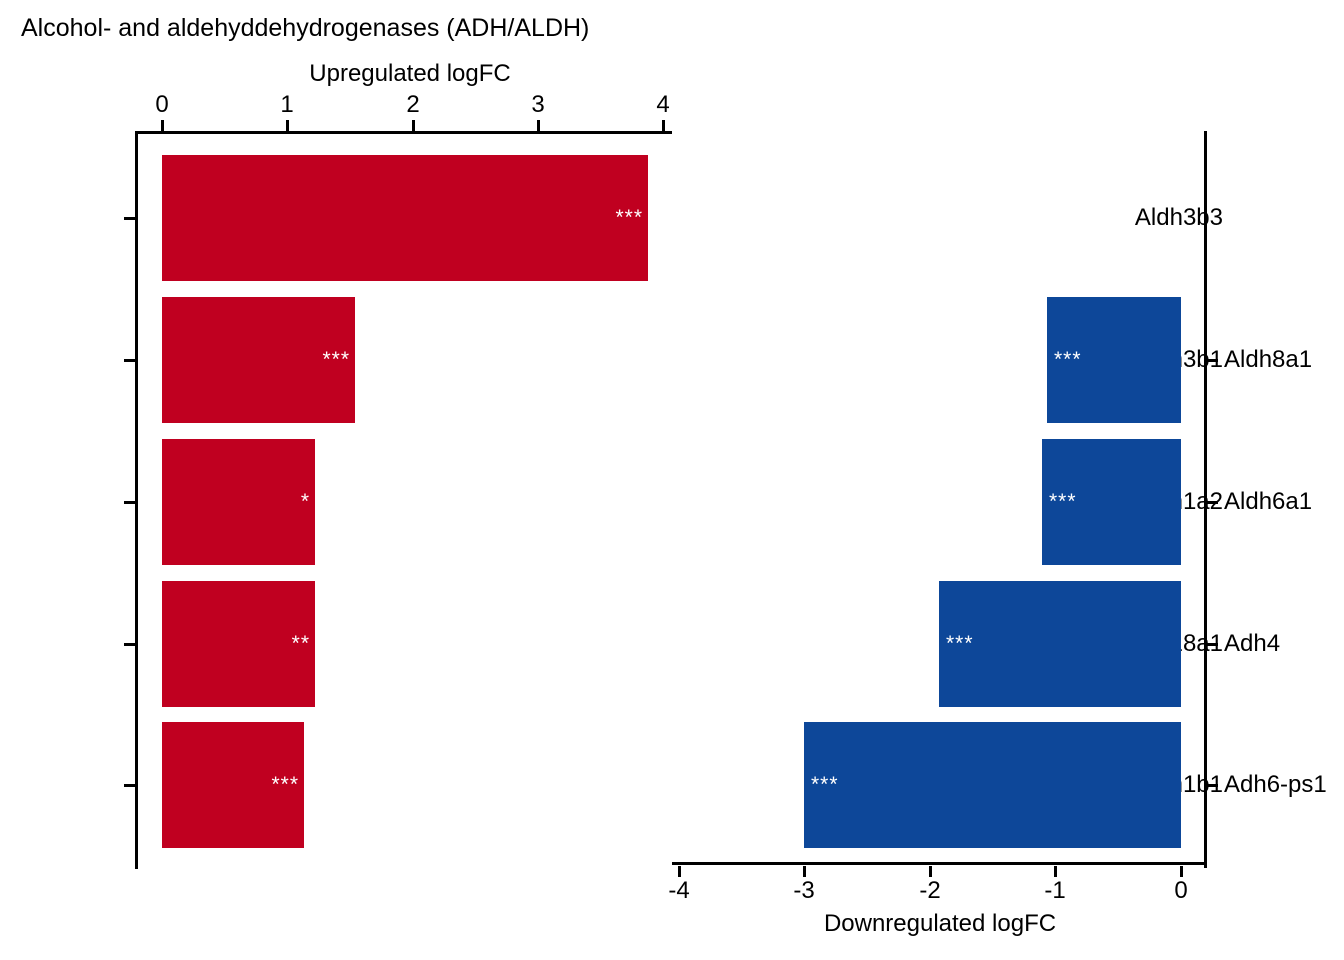 This screenshot has width=1344, height=960. I want to click on left-frame-line, so click(136, 500).